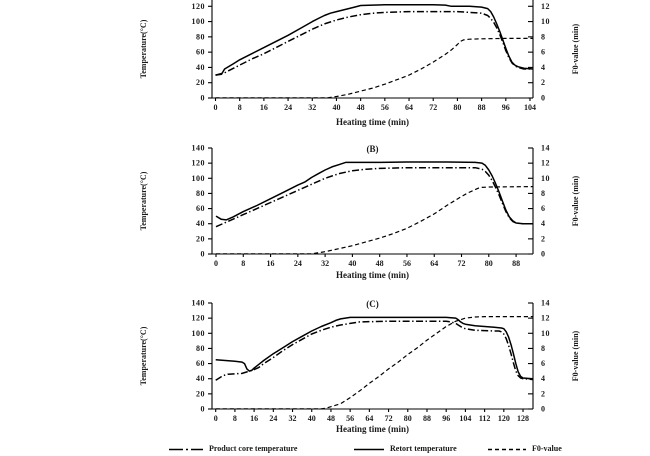 The height and width of the screenshot is (456, 650). What do you see at coordinates (507, 449) in the screenshot?
I see `dashed-line-icon` at bounding box center [507, 449].